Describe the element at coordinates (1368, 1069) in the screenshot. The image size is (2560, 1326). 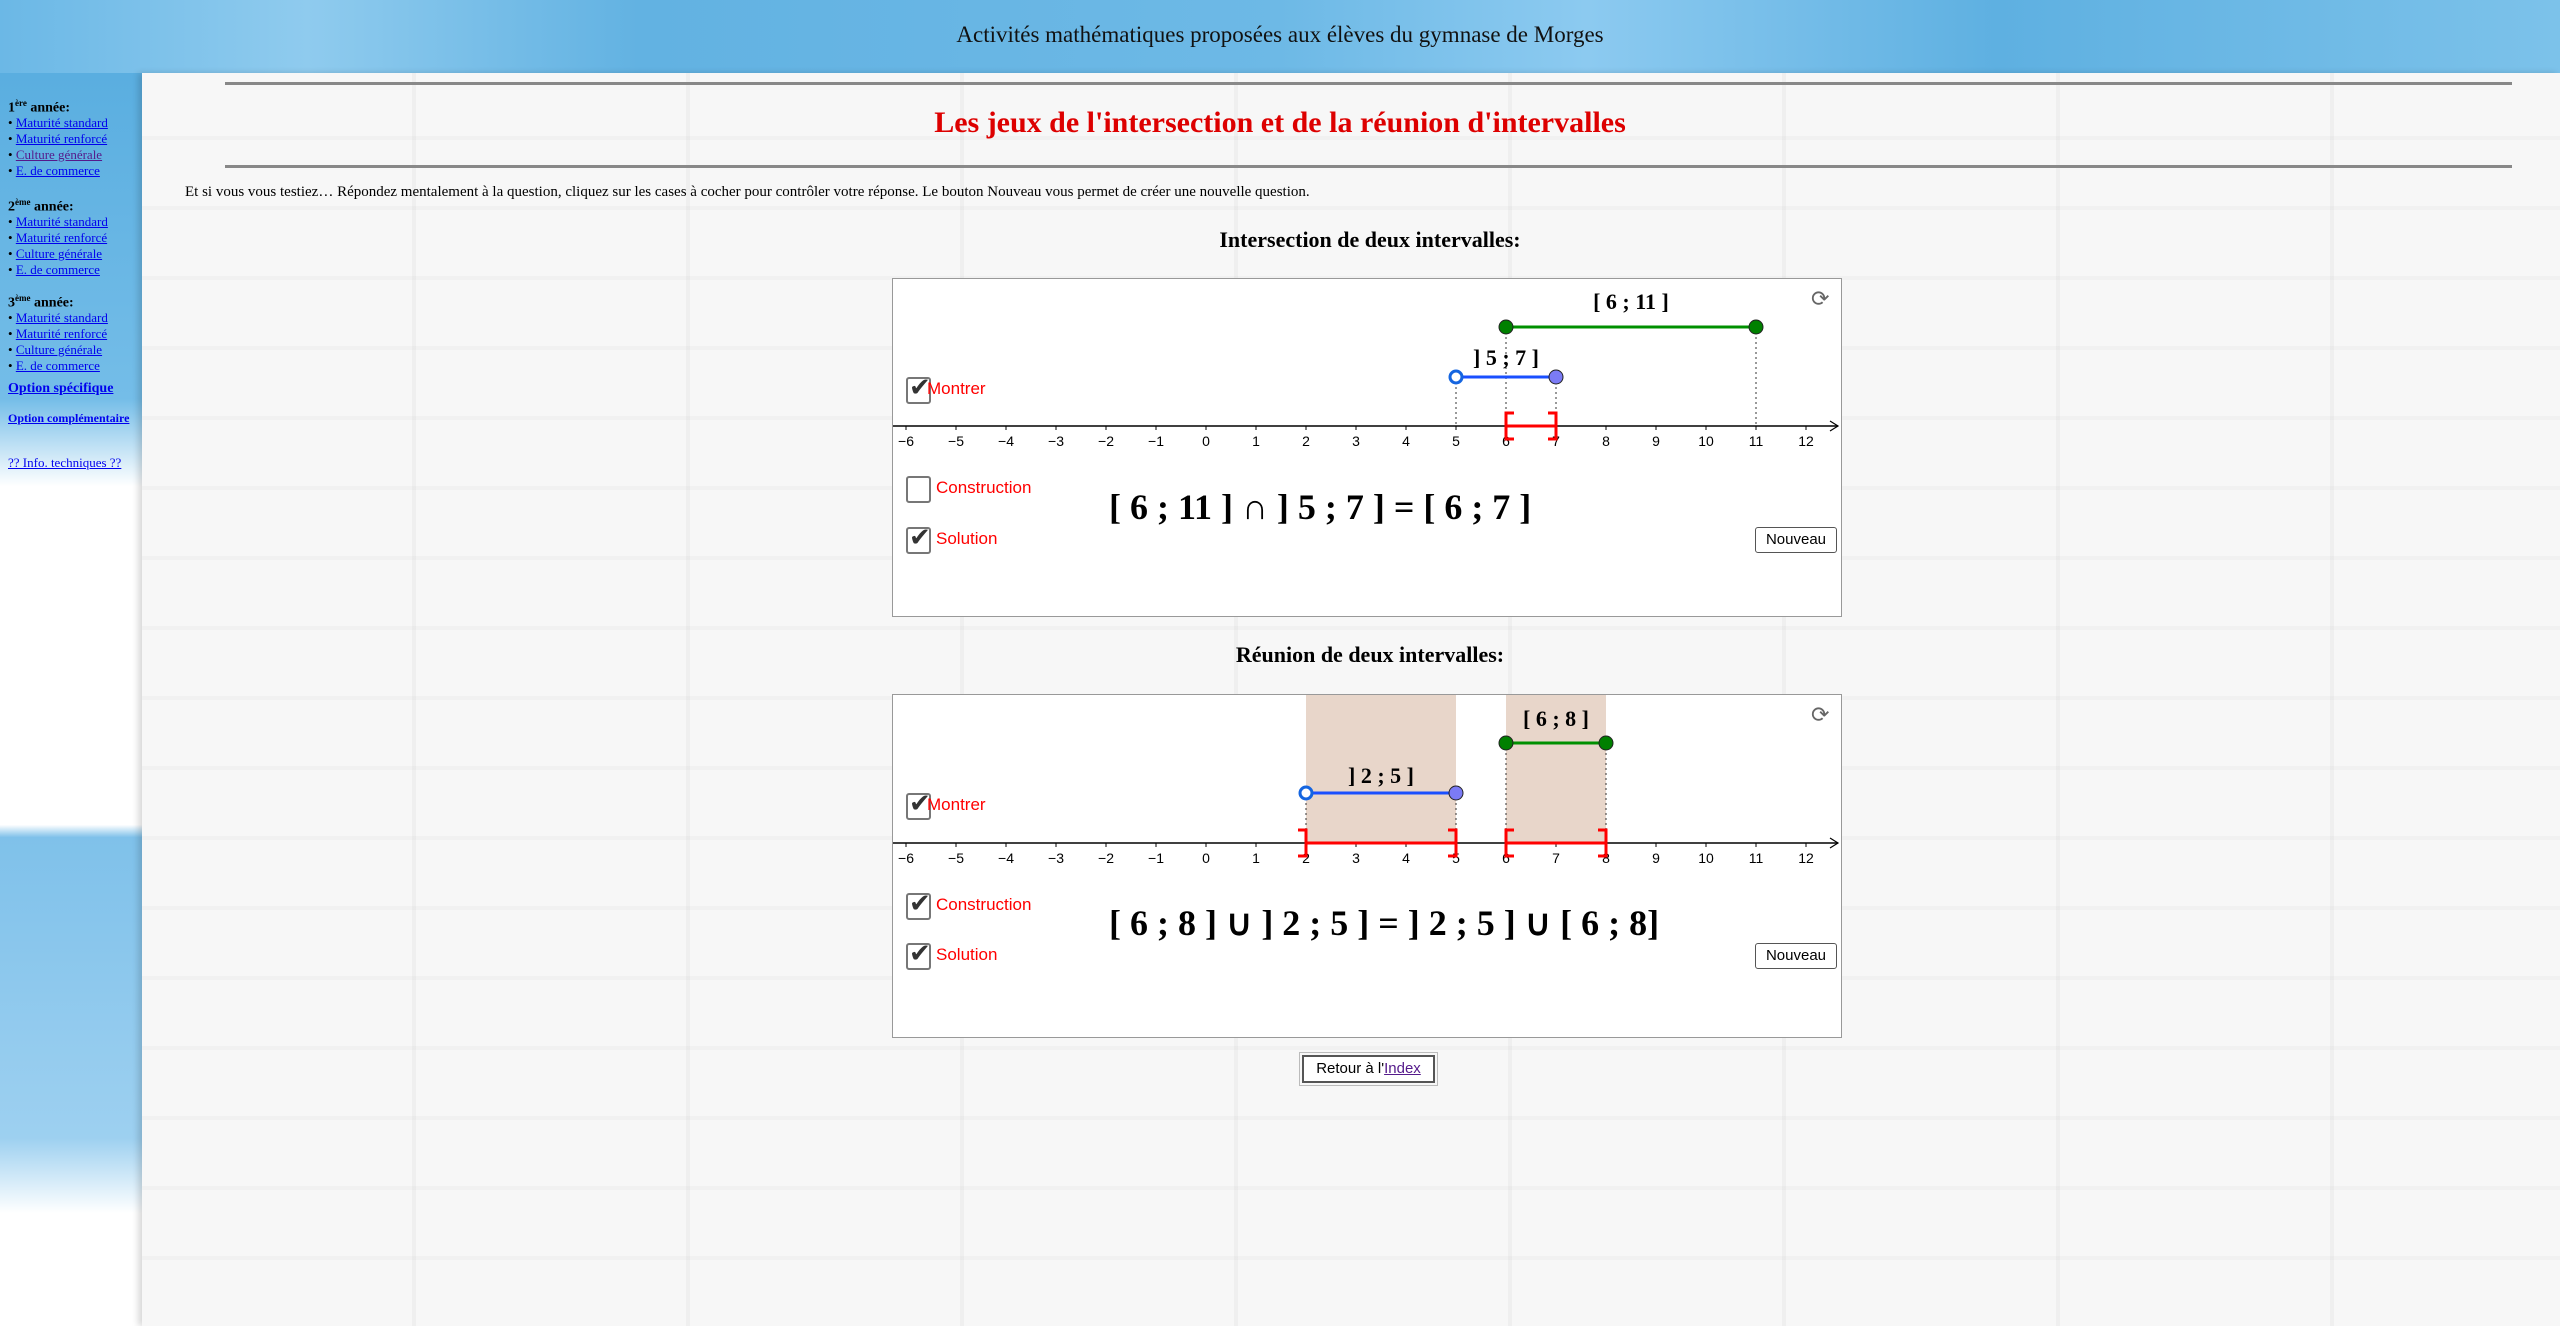
I see `back-to-index-button: Retour à l'Index` at that location.